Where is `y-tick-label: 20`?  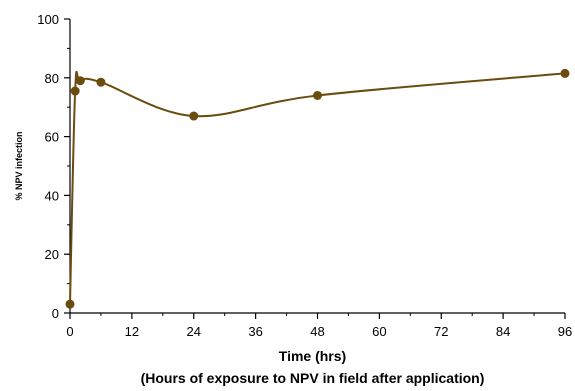
y-tick-label: 20 is located at coordinates (52, 254).